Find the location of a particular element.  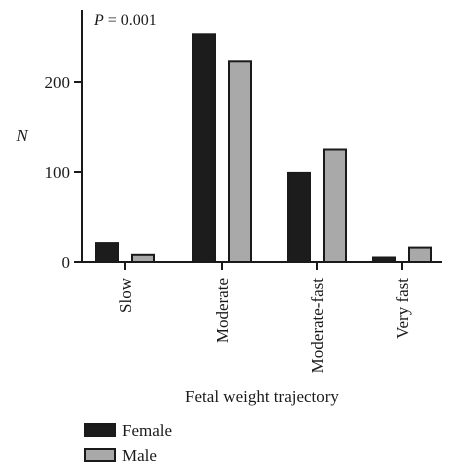

y-tick-label: 200 is located at coordinates (58, 82).